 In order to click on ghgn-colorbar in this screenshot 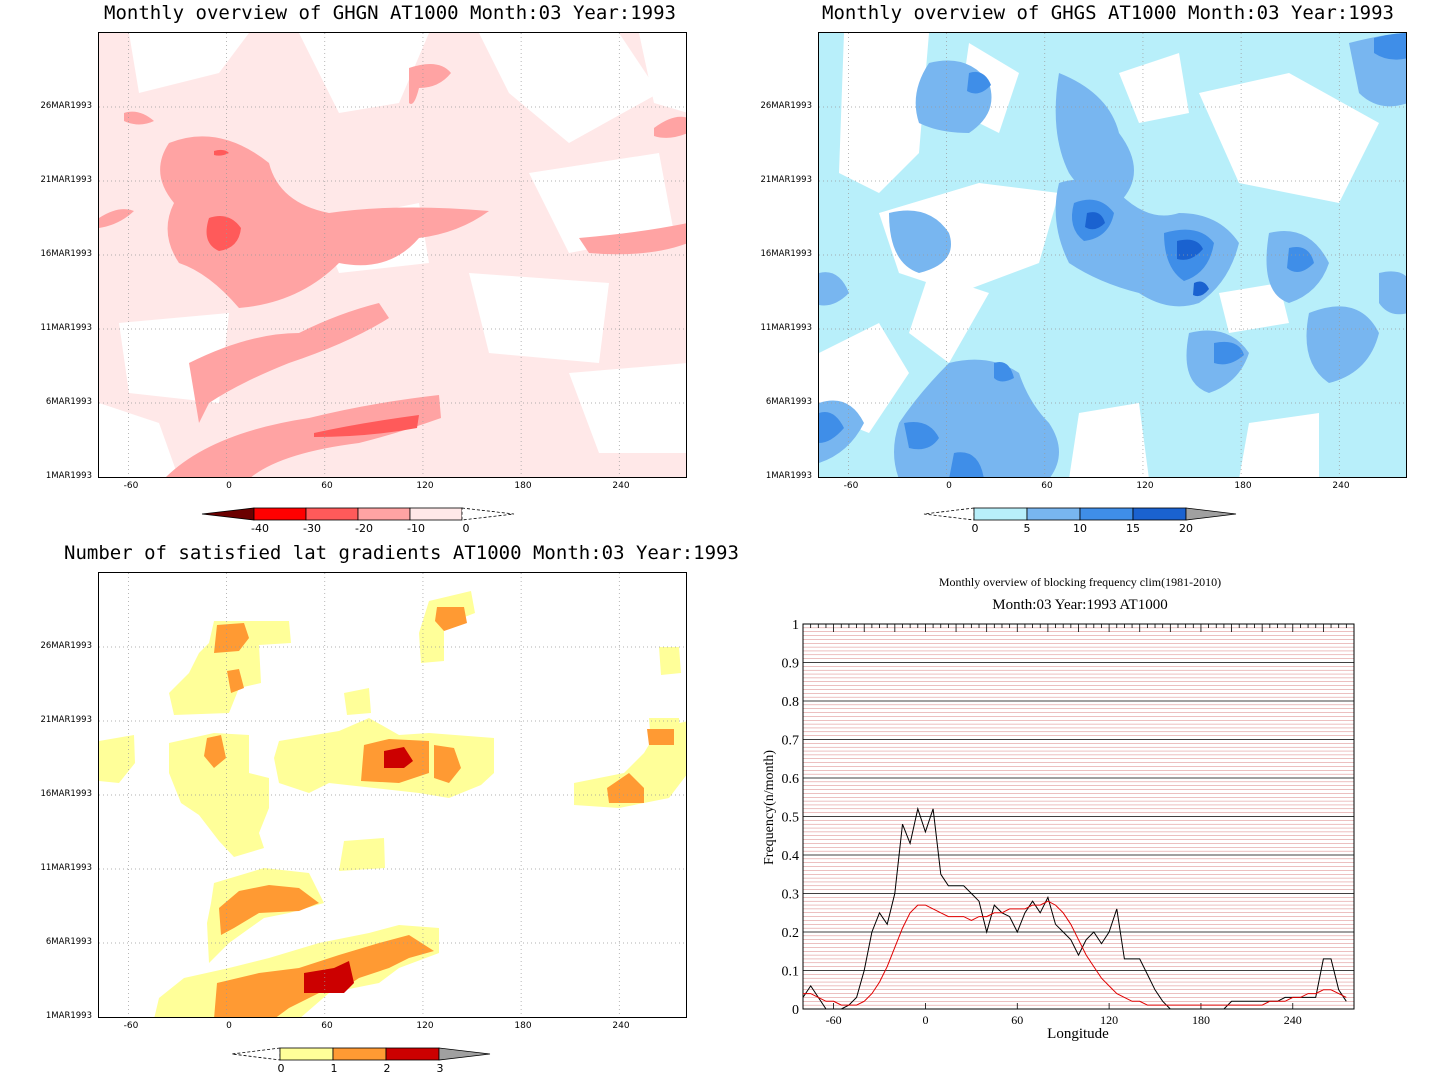, I will do `click(358, 514)`.